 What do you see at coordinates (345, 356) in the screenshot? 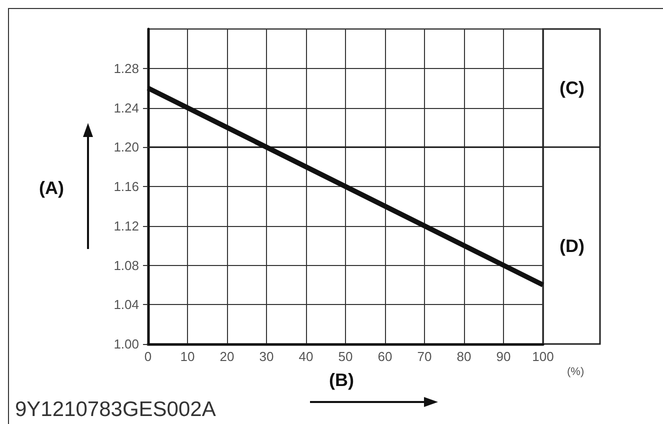
I see `x-tick-label: 50` at bounding box center [345, 356].